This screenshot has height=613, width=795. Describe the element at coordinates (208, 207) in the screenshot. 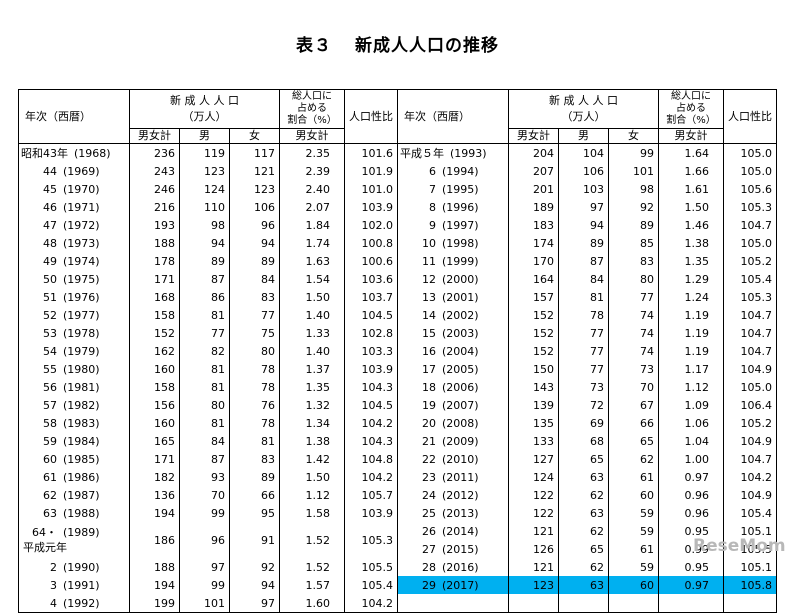

I see `table-row: 46 (1971) 216 110 106 2.07 103.9` at that location.